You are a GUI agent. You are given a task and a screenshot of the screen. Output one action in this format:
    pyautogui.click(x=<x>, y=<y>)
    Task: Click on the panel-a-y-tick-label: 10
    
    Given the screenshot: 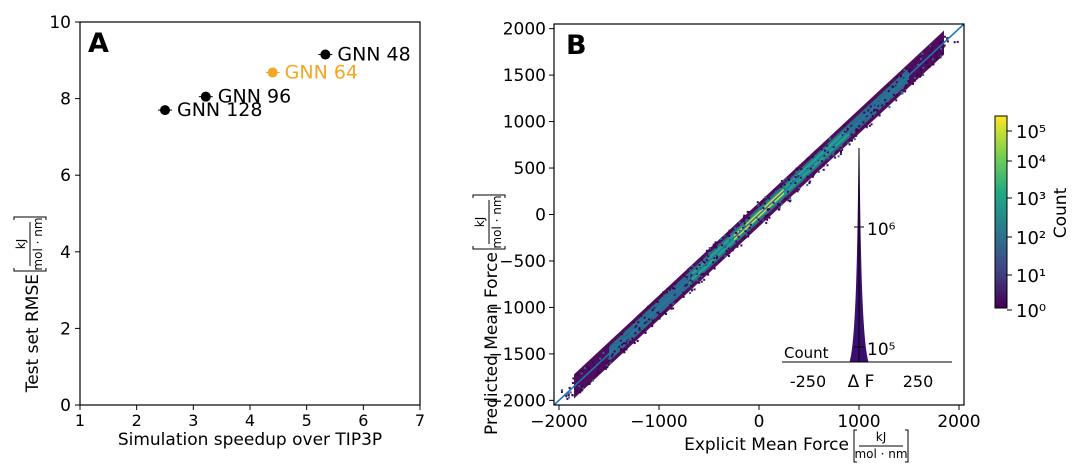 What is the action you would take?
    pyautogui.click(x=60, y=23)
    